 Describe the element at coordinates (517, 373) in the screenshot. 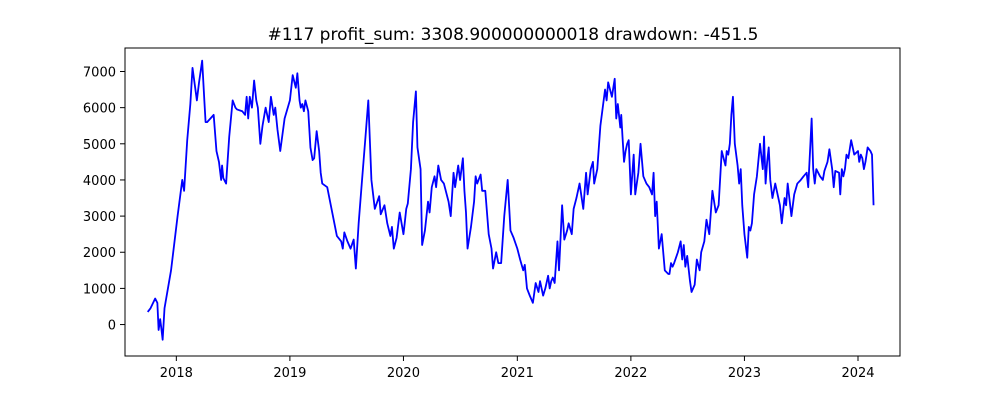

I see `x-tick-label: 2021` at that location.